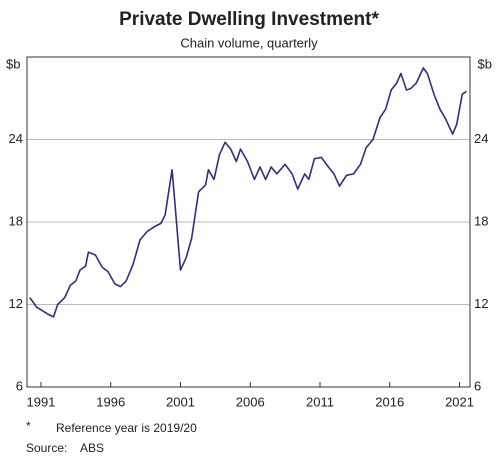 The height and width of the screenshot is (460, 498). What do you see at coordinates (40, 401) in the screenshot?
I see `x-tick-label: 1991` at bounding box center [40, 401].